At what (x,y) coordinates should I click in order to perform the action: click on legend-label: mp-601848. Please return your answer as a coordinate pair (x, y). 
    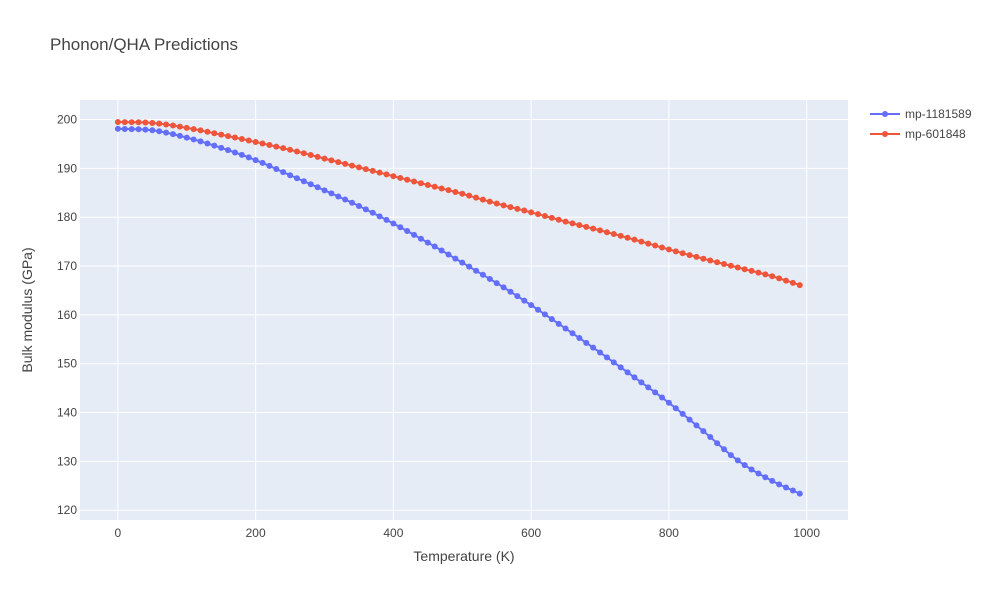
    Looking at the image, I should click on (935, 134).